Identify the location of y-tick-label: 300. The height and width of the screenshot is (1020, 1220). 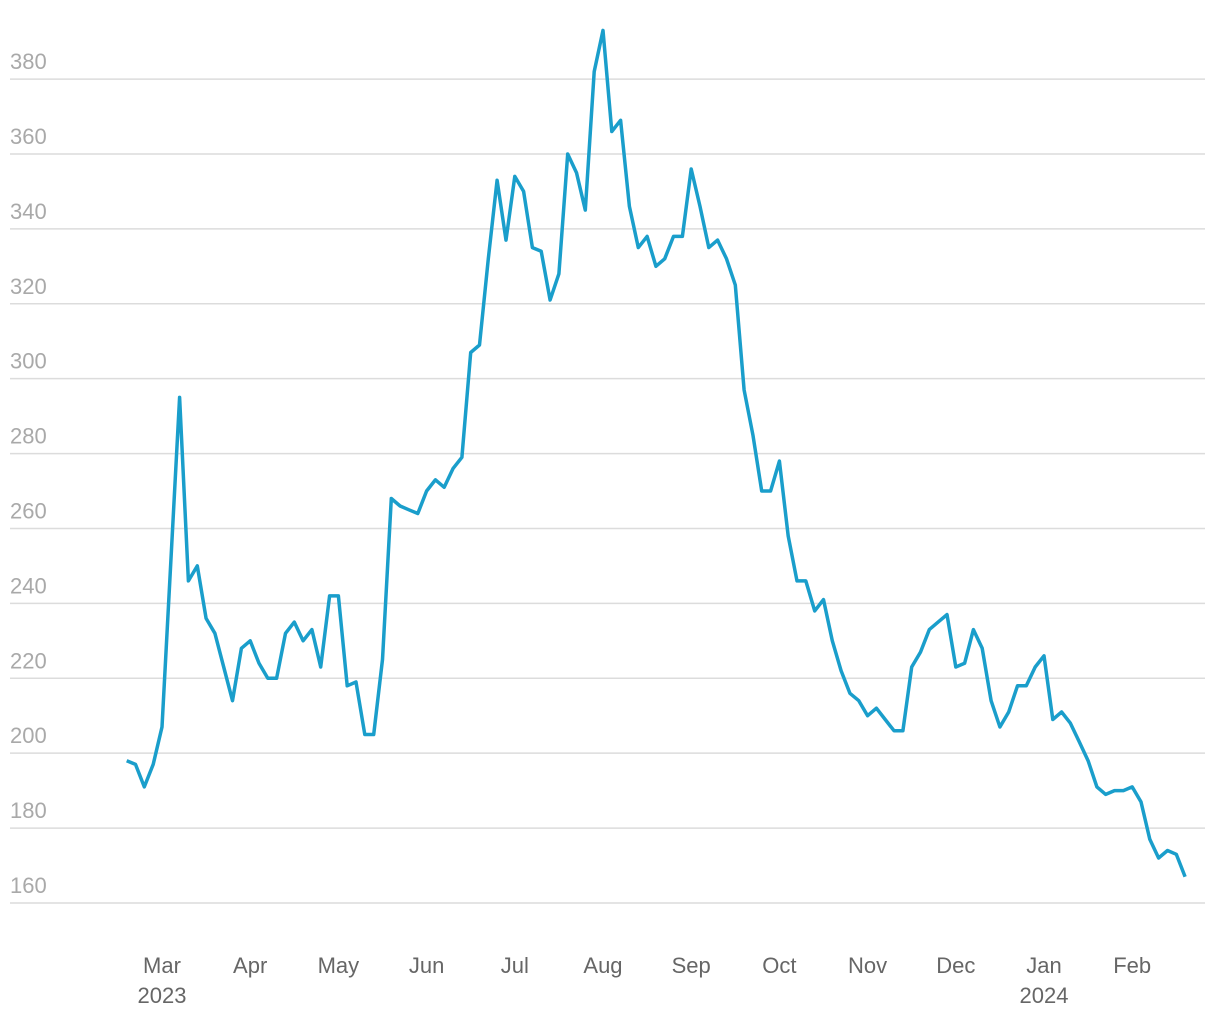
(28, 361).